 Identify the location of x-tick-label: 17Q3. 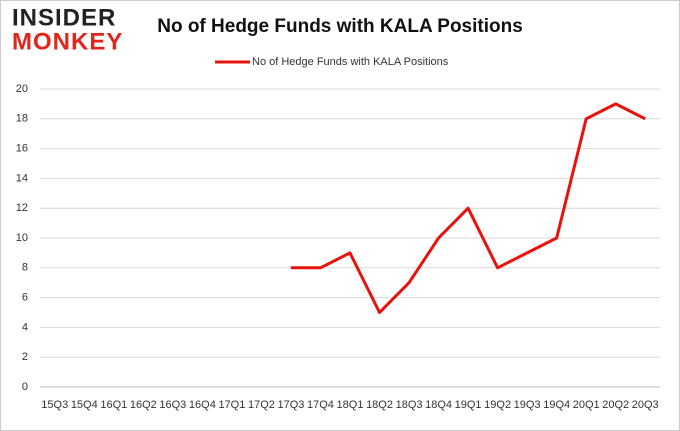
(290, 405).